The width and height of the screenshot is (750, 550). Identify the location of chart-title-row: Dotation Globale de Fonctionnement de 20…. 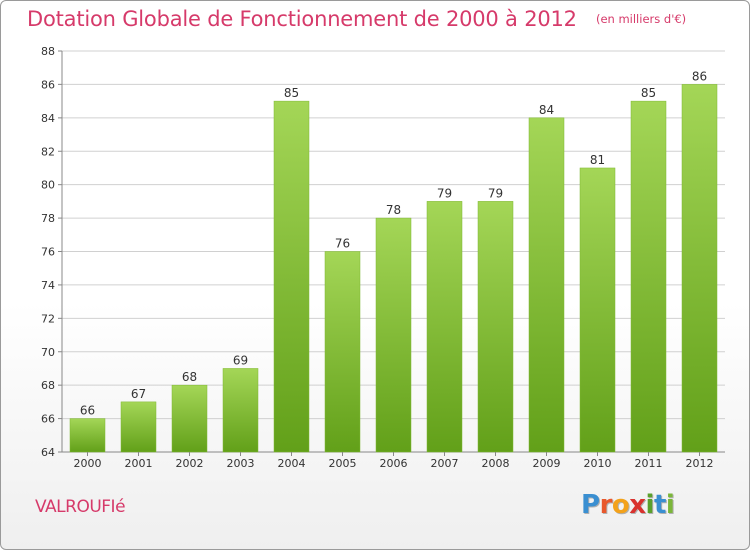
(356, 19).